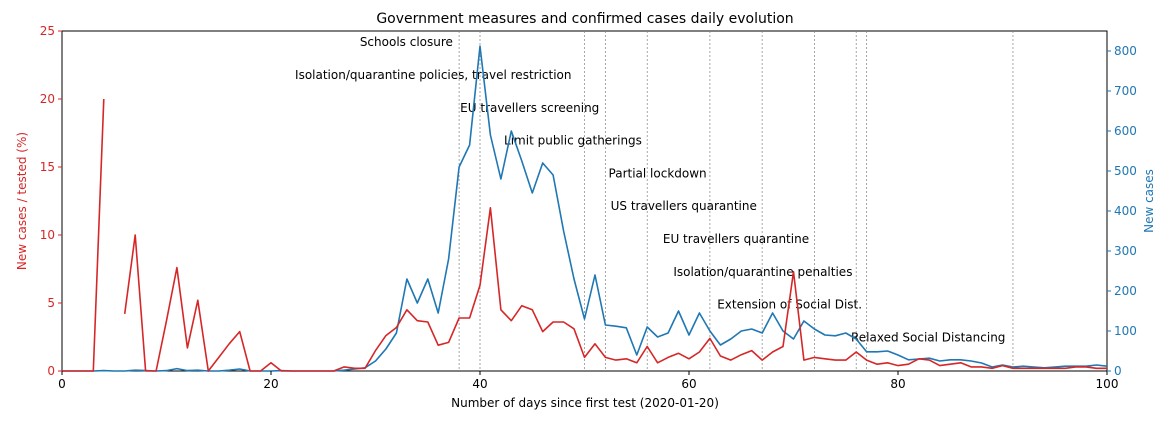 The image size is (1171, 431). Describe the element at coordinates (897, 384) in the screenshot. I see `x-tick-label-4: 80` at that location.